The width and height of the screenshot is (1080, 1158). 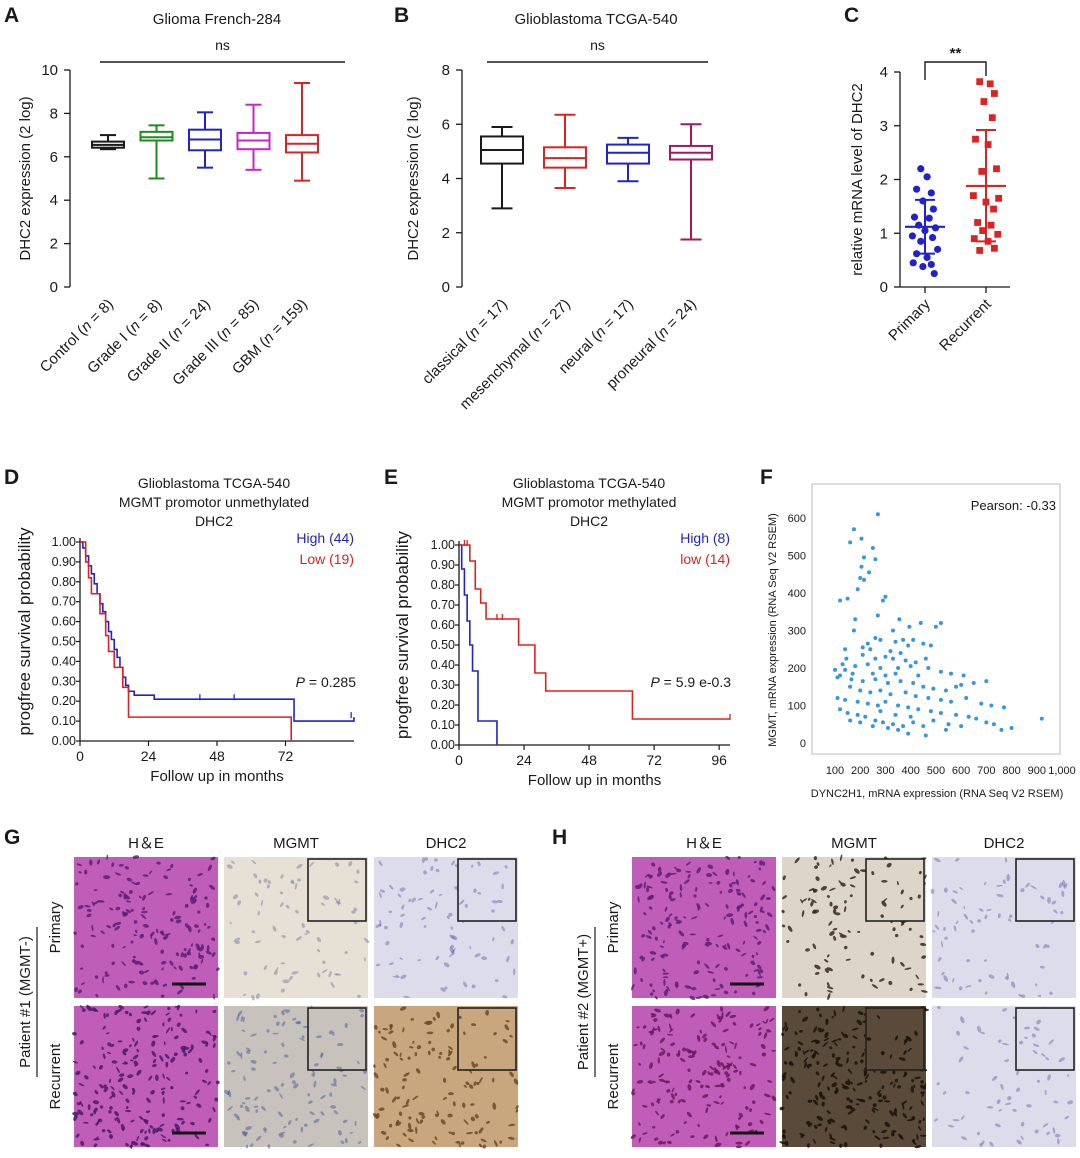 What do you see at coordinates (884, 180) in the screenshot?
I see `y-tick-label: 2` at bounding box center [884, 180].